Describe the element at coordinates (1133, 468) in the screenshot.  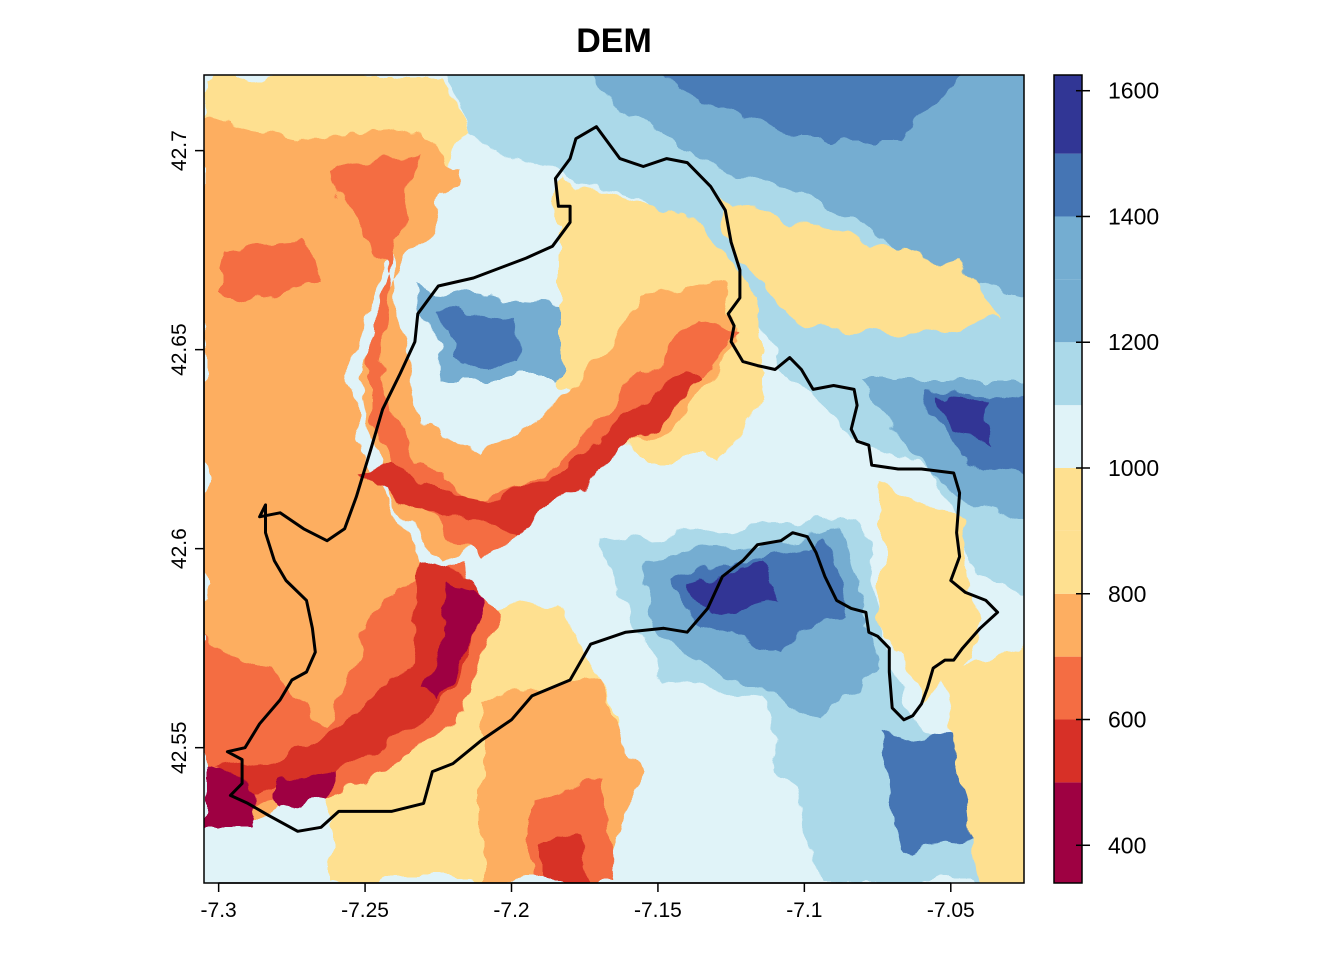
I see `legend-tick-label: 1000` at that location.